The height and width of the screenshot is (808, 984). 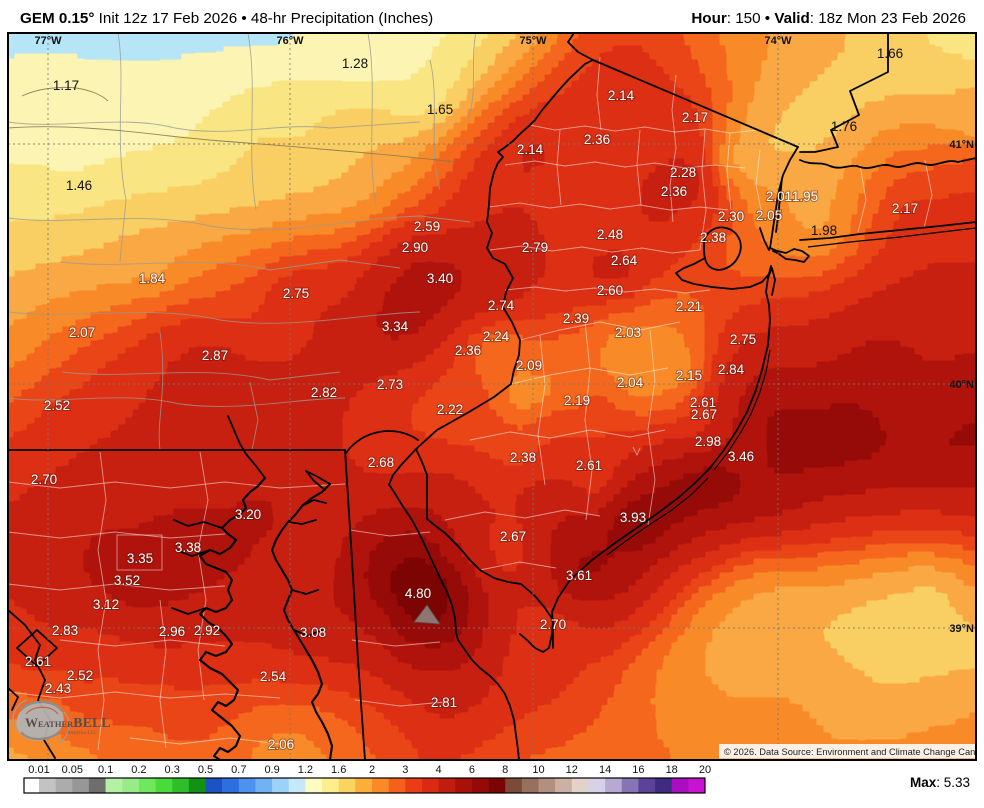 I want to click on svg-text: 1.28, so click(x=355, y=63).